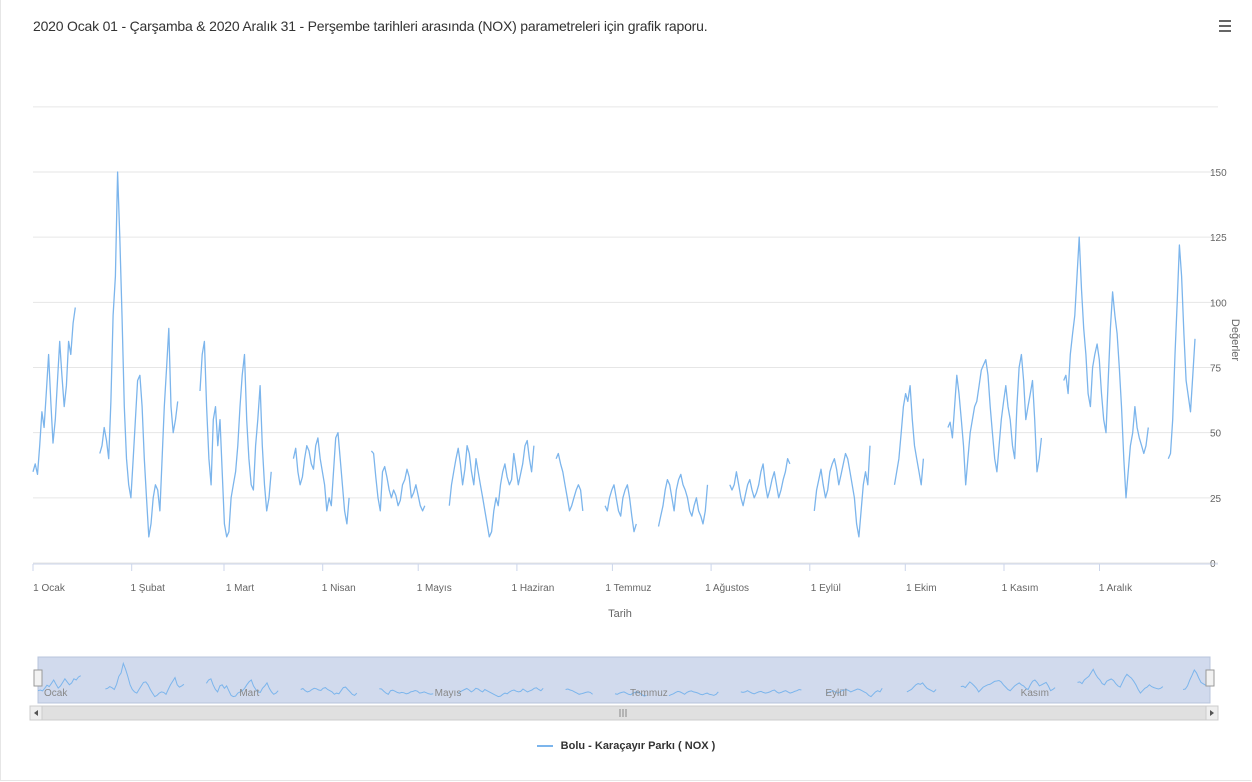 This screenshot has width=1252, height=782. Describe the element at coordinates (1218, 173) in the screenshot. I see `y-tick-label: 150` at that location.